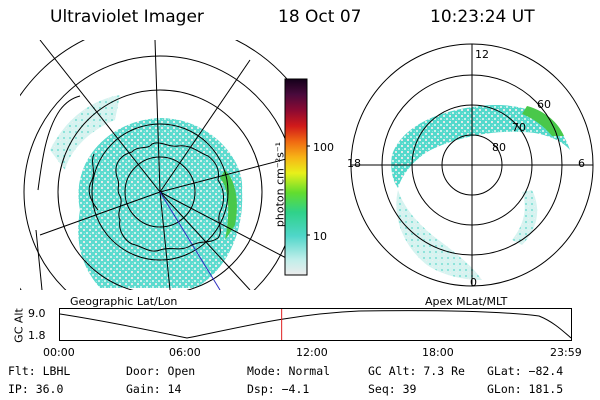 This screenshot has width=600, height=400. I want to click on observation-time: 10:23:24 UT, so click(482, 17).